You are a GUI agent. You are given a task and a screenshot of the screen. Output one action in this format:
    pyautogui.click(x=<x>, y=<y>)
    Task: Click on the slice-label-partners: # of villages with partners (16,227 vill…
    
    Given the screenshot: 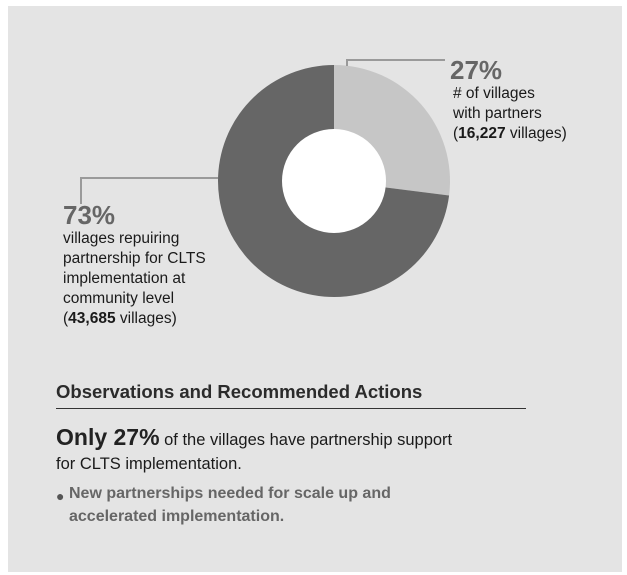 What is the action you would take?
    pyautogui.click(x=510, y=114)
    